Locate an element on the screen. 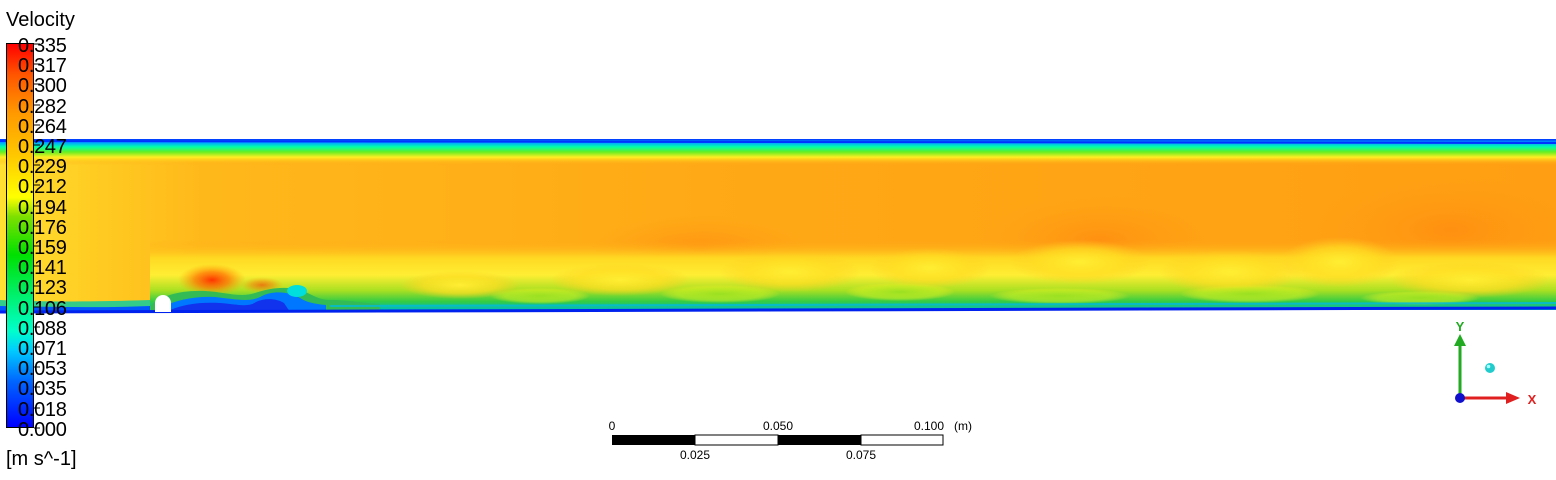 This screenshot has height=480, width=1556. scale-label: 0.075 is located at coordinates (861, 455).